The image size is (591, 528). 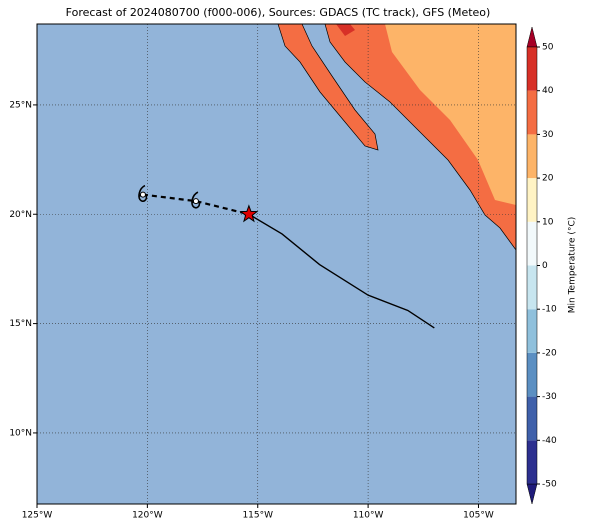 I want to click on y-tick-label: 25°N, so click(x=20, y=105).